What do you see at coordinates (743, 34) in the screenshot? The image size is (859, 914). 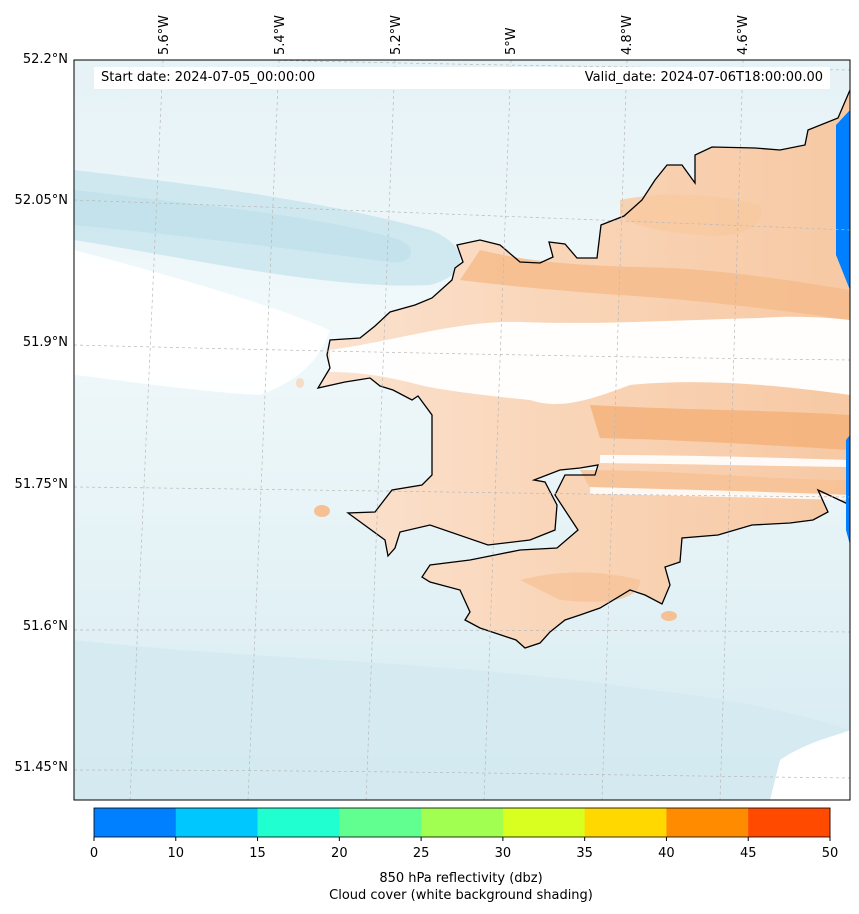 I see `lon-label-4-6: 4.6°W` at bounding box center [743, 34].